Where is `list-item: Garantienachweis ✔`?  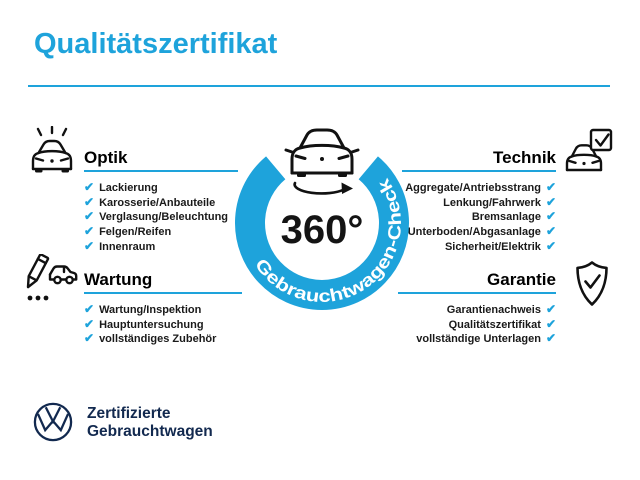
list-item: Garantienachweis ✔ is located at coordinates (448, 310).